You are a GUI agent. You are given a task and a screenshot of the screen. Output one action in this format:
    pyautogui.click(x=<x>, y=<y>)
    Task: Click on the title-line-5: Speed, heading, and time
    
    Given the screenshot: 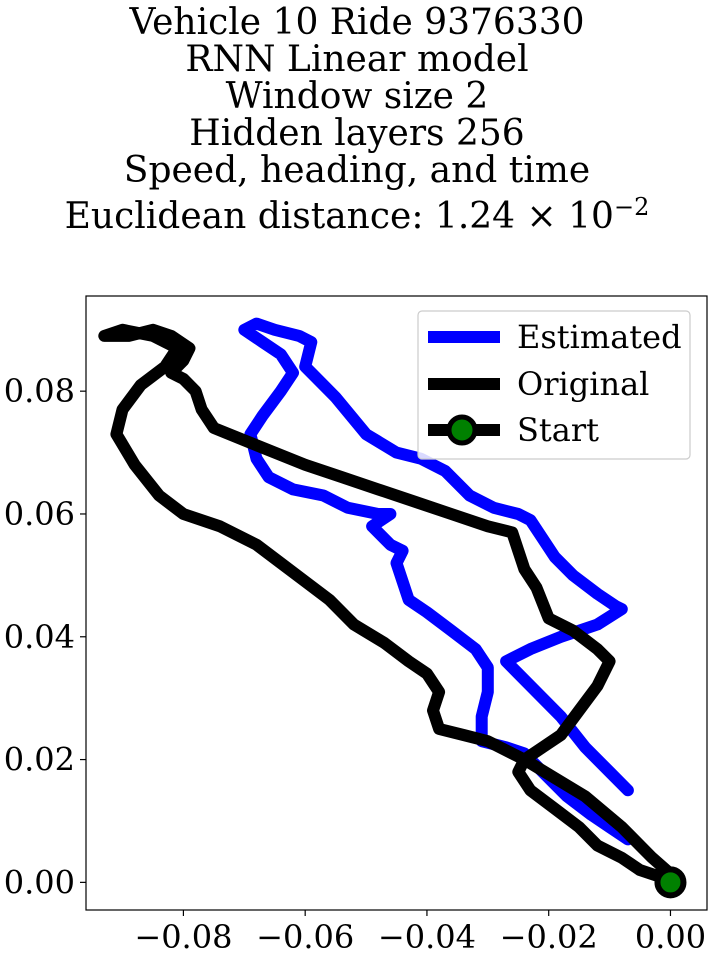 What is the action you would take?
    pyautogui.click(x=357, y=170)
    